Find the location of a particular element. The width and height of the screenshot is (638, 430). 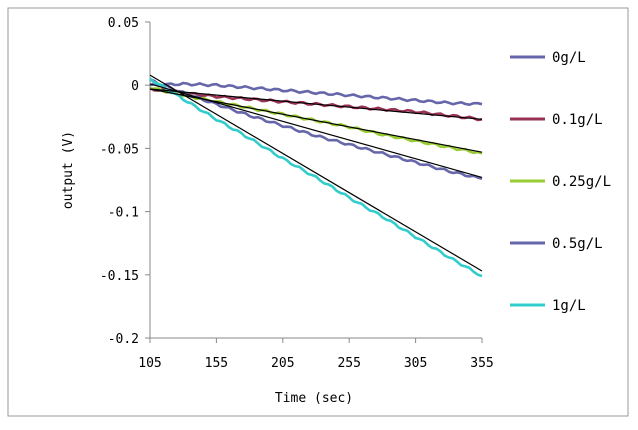

y-tick-label: 0.05 is located at coordinates (123, 23).